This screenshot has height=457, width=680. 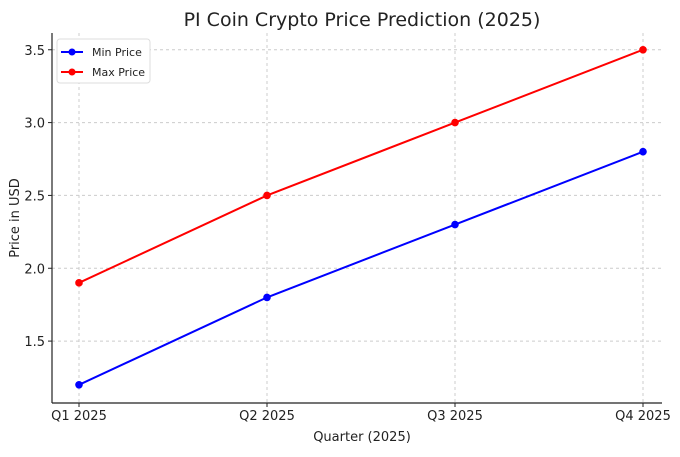 What do you see at coordinates (72, 52) in the screenshot?
I see `legend-dot-min` at bounding box center [72, 52].